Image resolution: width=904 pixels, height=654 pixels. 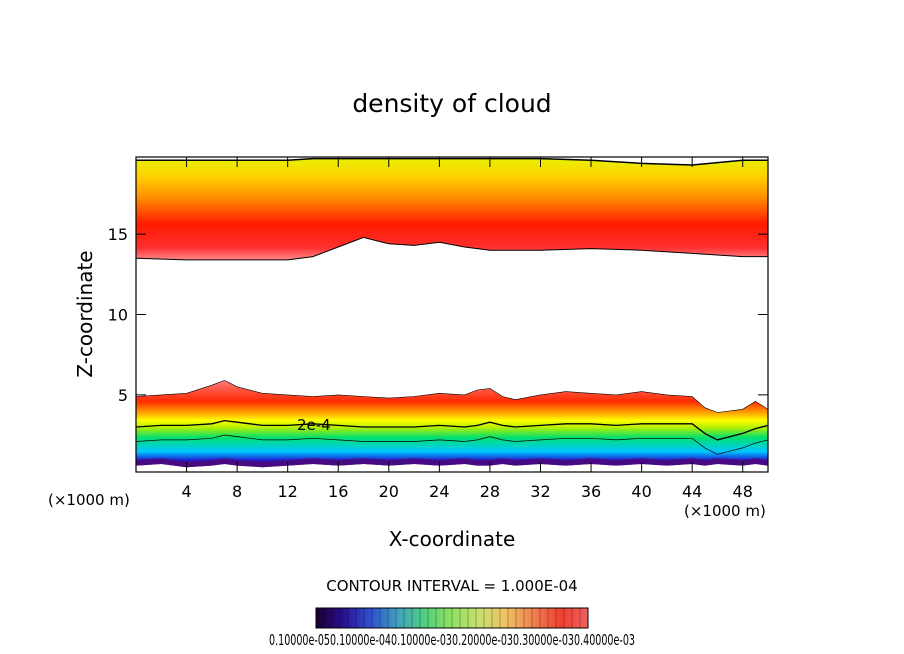 I want to click on colorbar, so click(x=452, y=618).